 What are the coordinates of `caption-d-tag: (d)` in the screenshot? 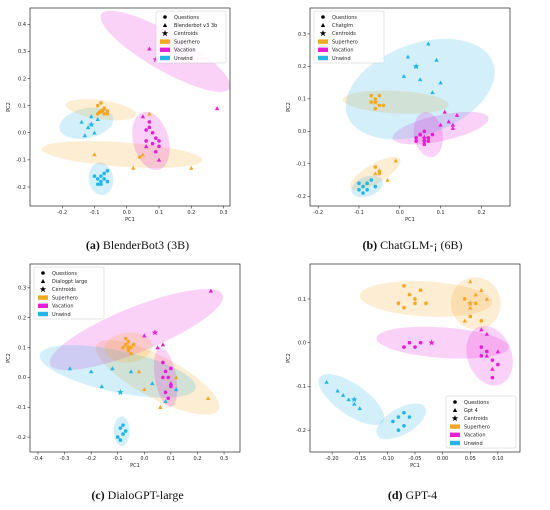 It's located at (395, 495).